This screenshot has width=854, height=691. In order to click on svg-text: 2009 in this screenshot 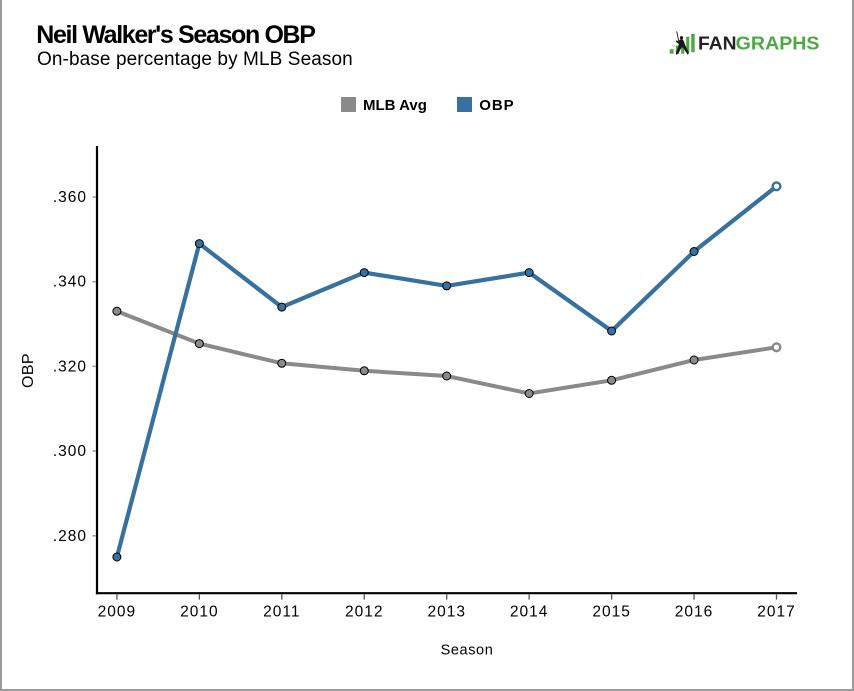, I will do `click(117, 612)`.